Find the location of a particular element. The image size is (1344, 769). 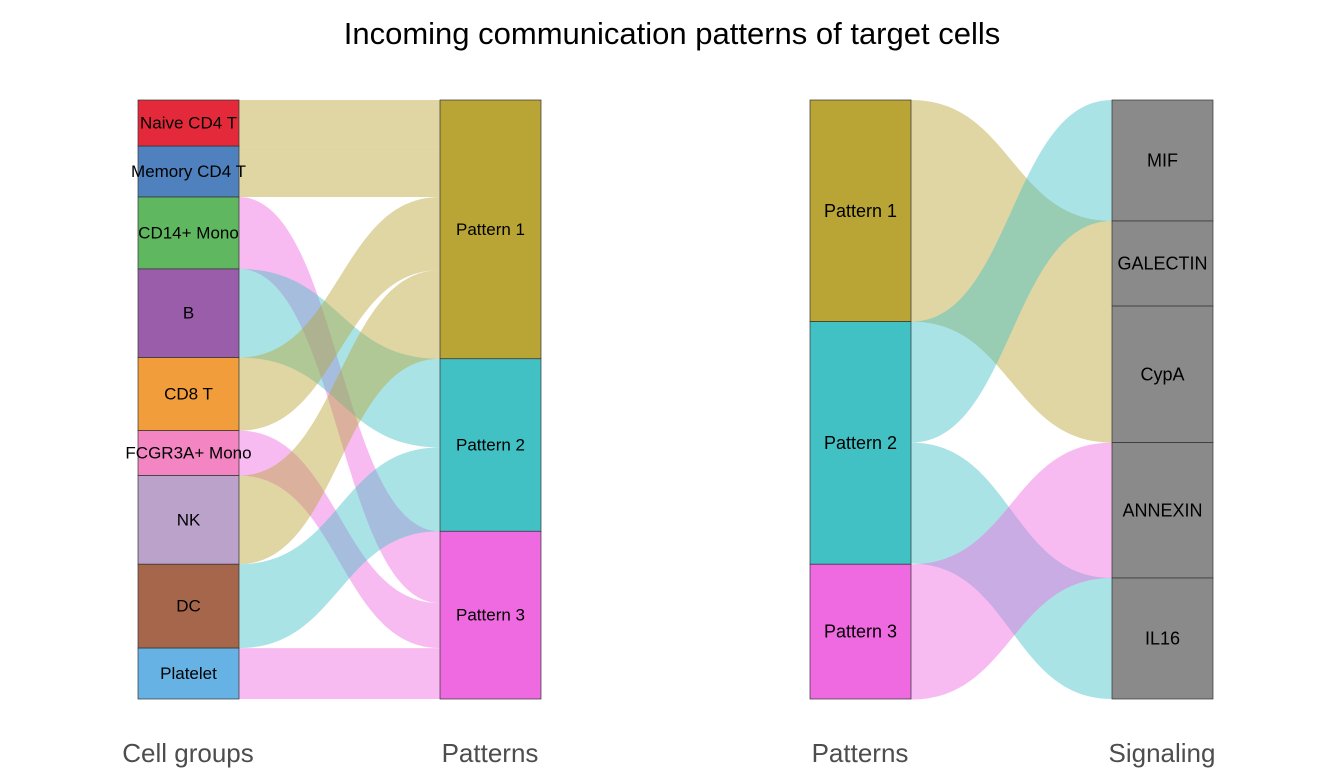

cell-group-memory-cd4-t-label: Memory CD4 T is located at coordinates (188, 171).